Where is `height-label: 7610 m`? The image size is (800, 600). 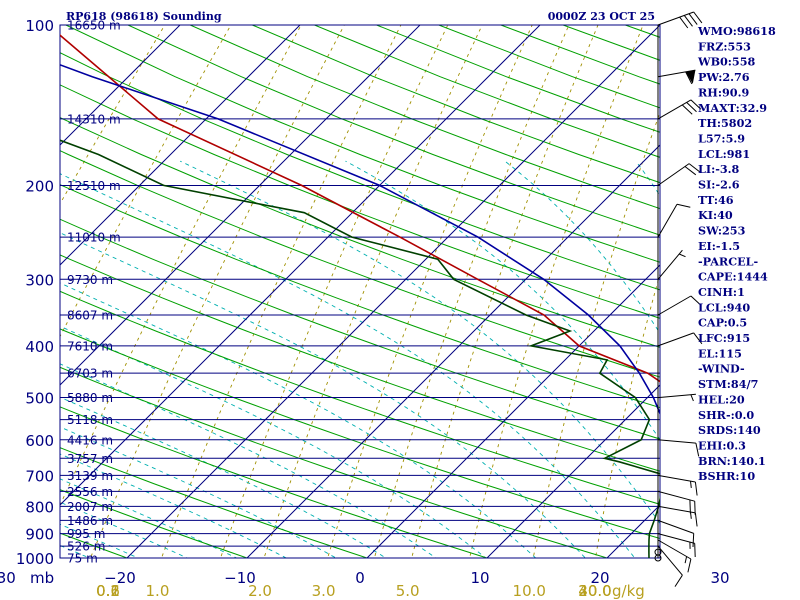 height-label: 7610 m is located at coordinates (90, 346).